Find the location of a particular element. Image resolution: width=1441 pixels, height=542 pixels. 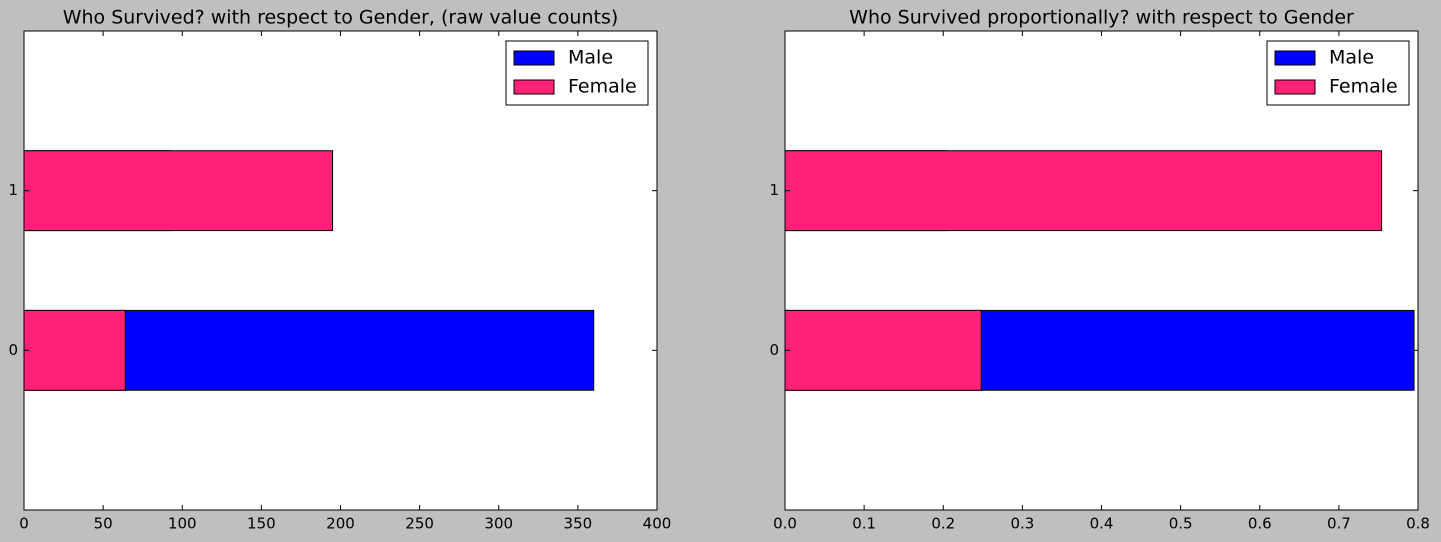

x-tick-label: 100 is located at coordinates (182, 524).